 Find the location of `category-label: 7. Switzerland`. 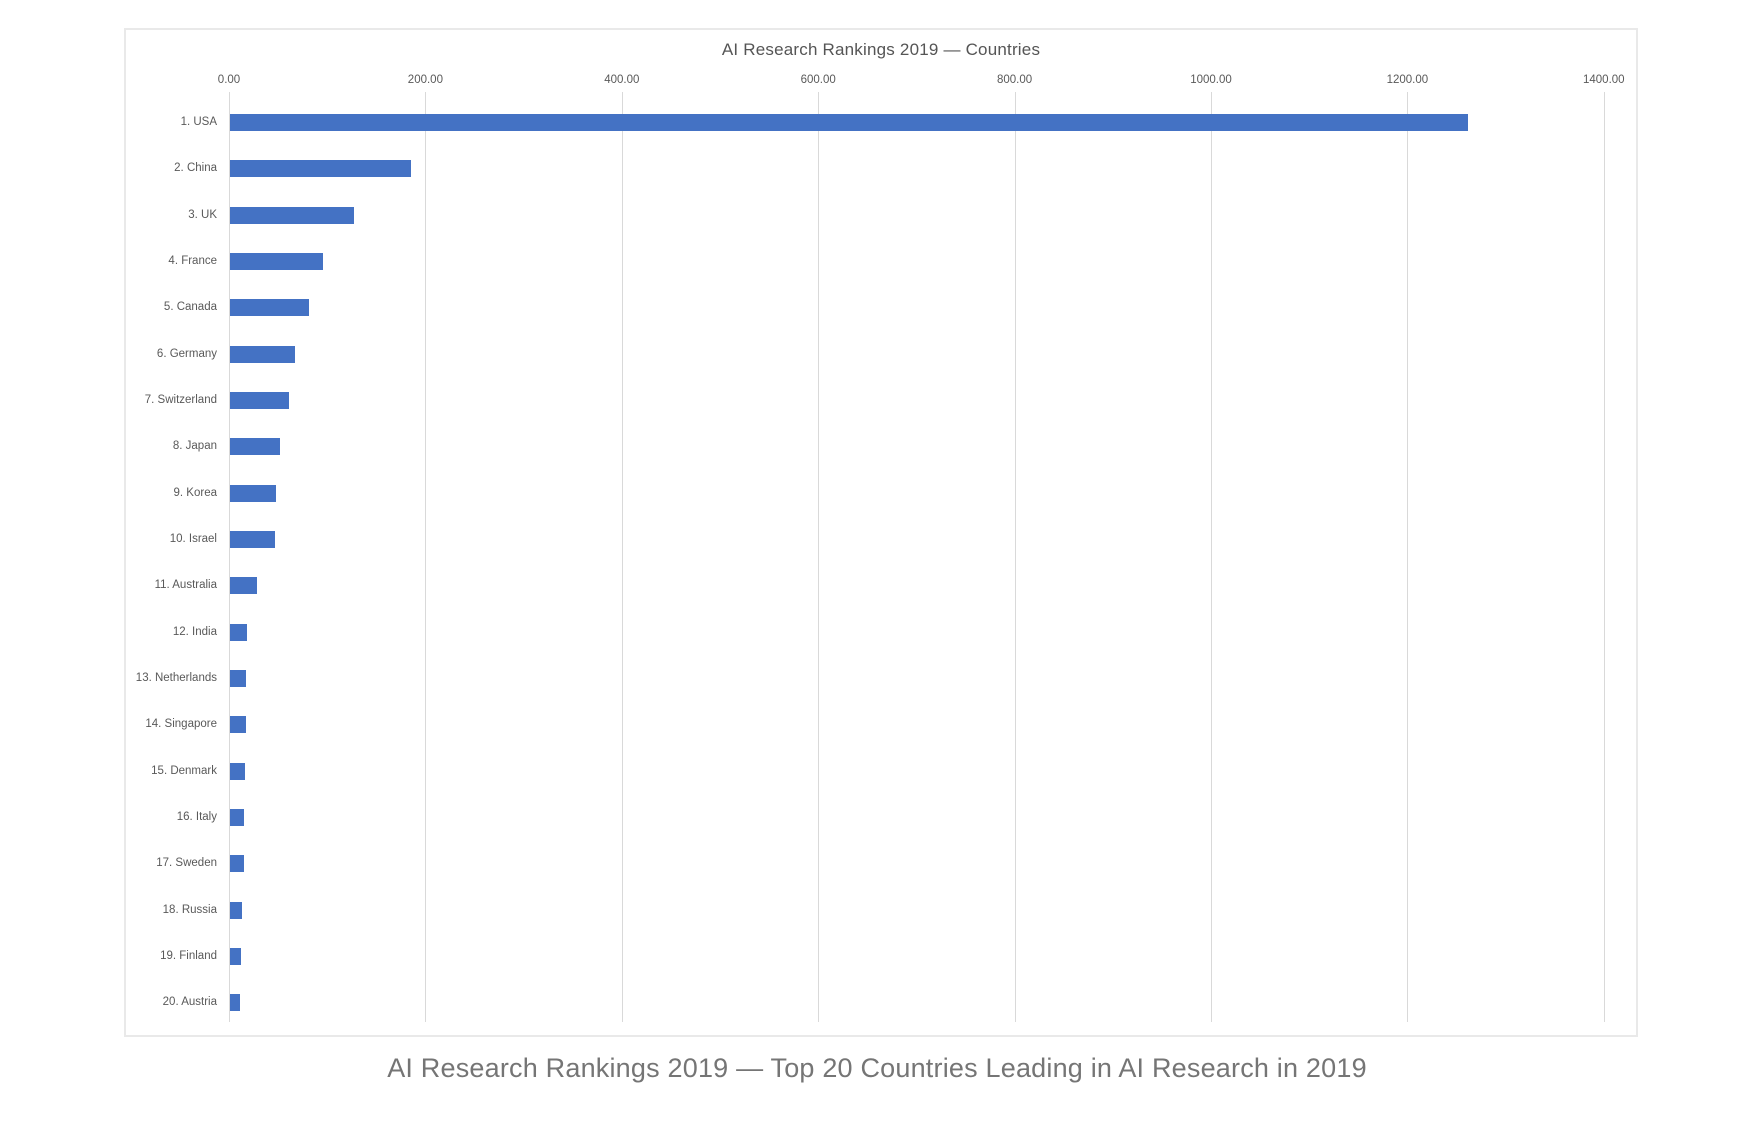

category-label: 7. Switzerland is located at coordinates (180, 399).